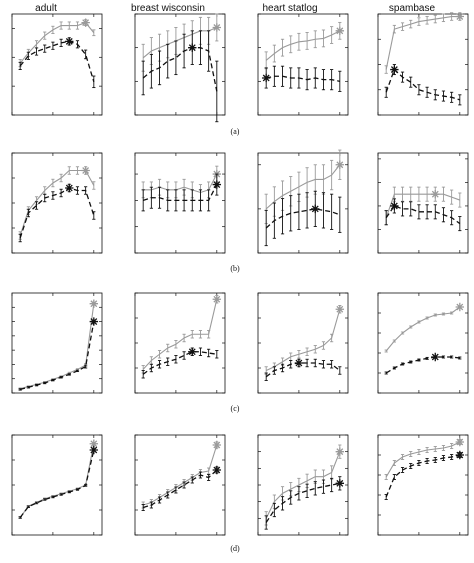 The width and height of the screenshot is (474, 563). Describe the element at coordinates (235, 131) in the screenshot. I see `panel-label-a: (a)` at that location.